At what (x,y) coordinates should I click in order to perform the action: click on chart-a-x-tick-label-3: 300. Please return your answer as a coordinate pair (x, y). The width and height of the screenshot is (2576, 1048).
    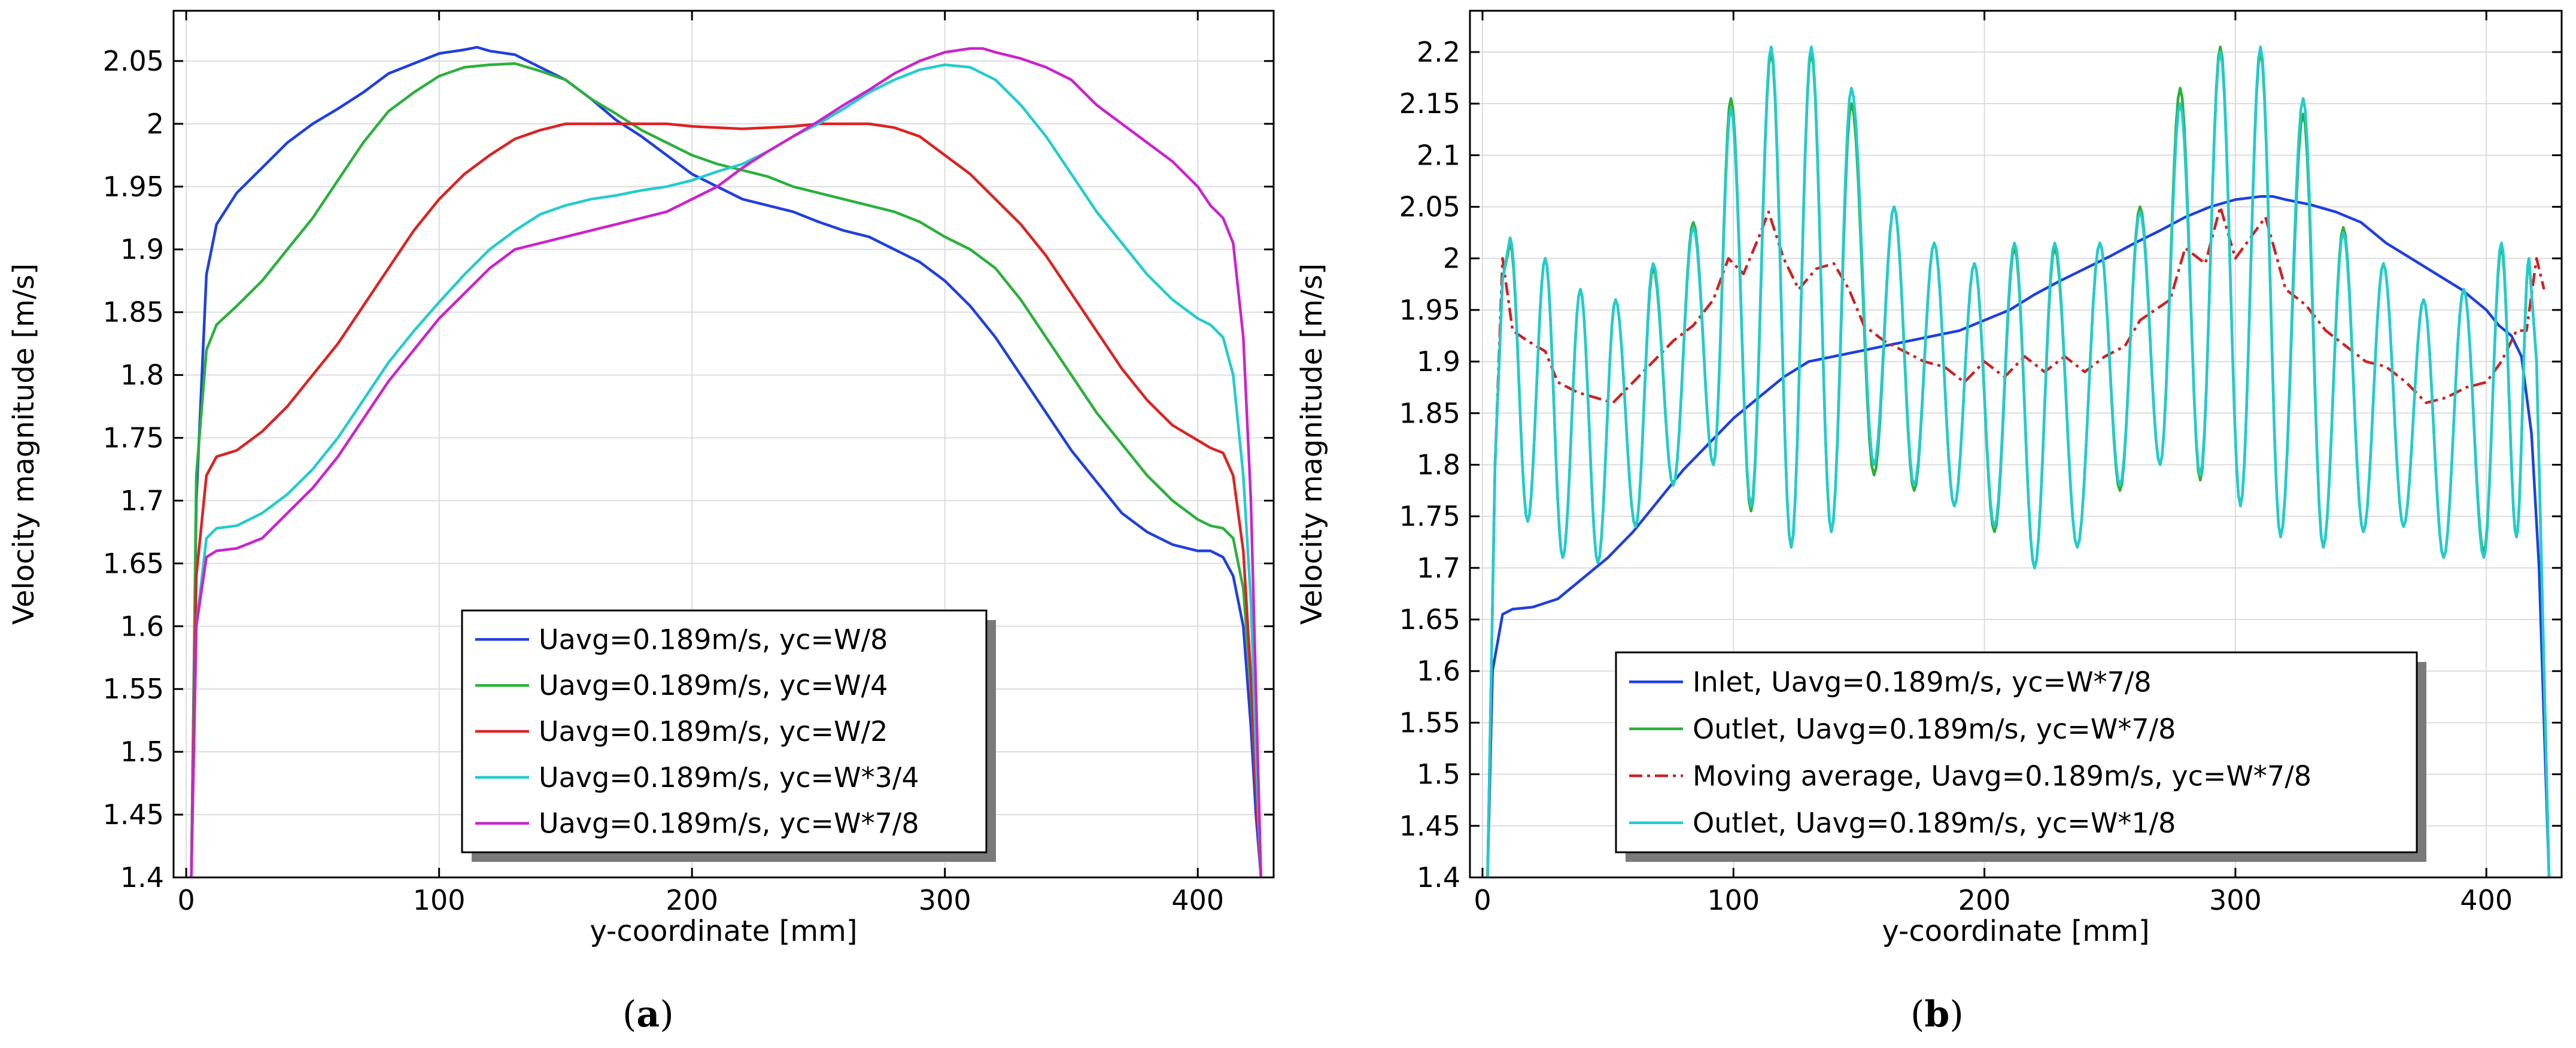
    Looking at the image, I should click on (945, 900).